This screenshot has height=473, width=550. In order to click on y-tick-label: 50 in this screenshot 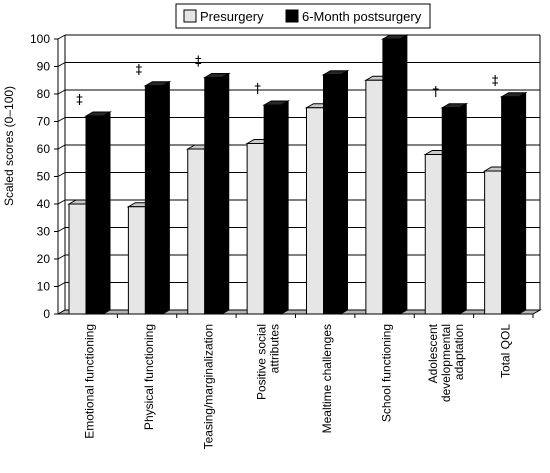, I will do `click(44, 177)`.